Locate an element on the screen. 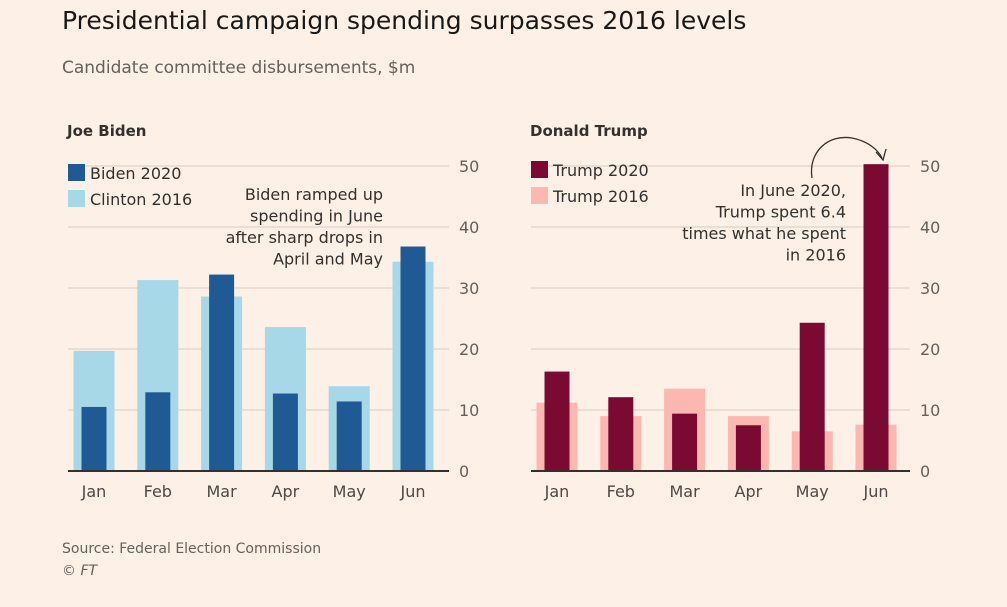  annotation-arrow is located at coordinates (846, 157).